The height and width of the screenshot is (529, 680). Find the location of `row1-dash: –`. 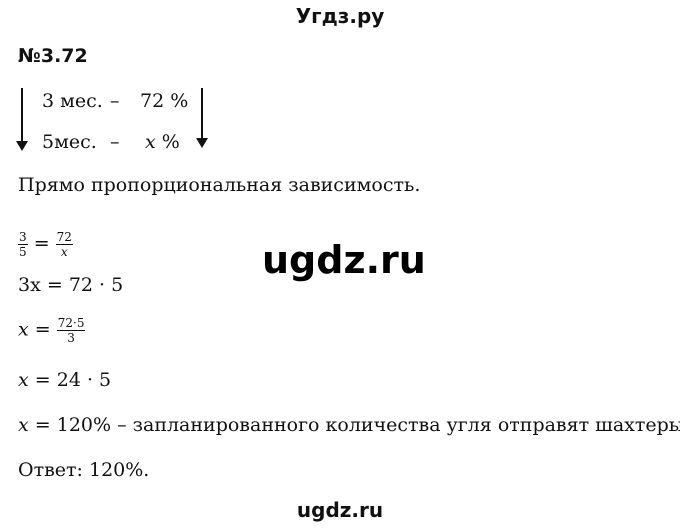

row1-dash: – is located at coordinates (115, 101).